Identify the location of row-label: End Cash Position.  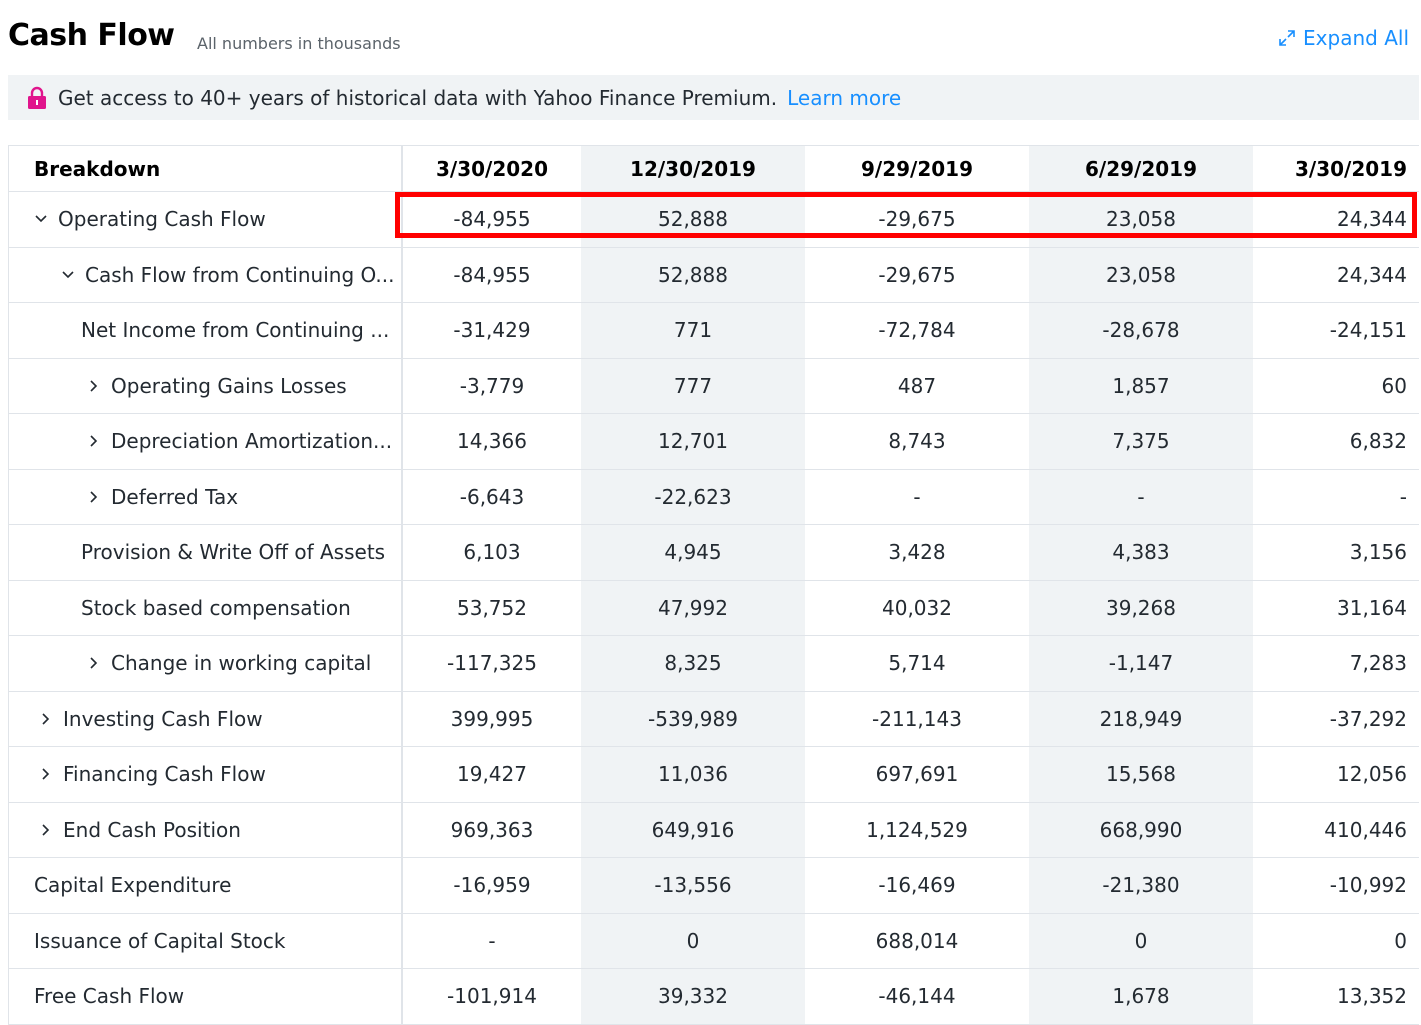
(152, 829).